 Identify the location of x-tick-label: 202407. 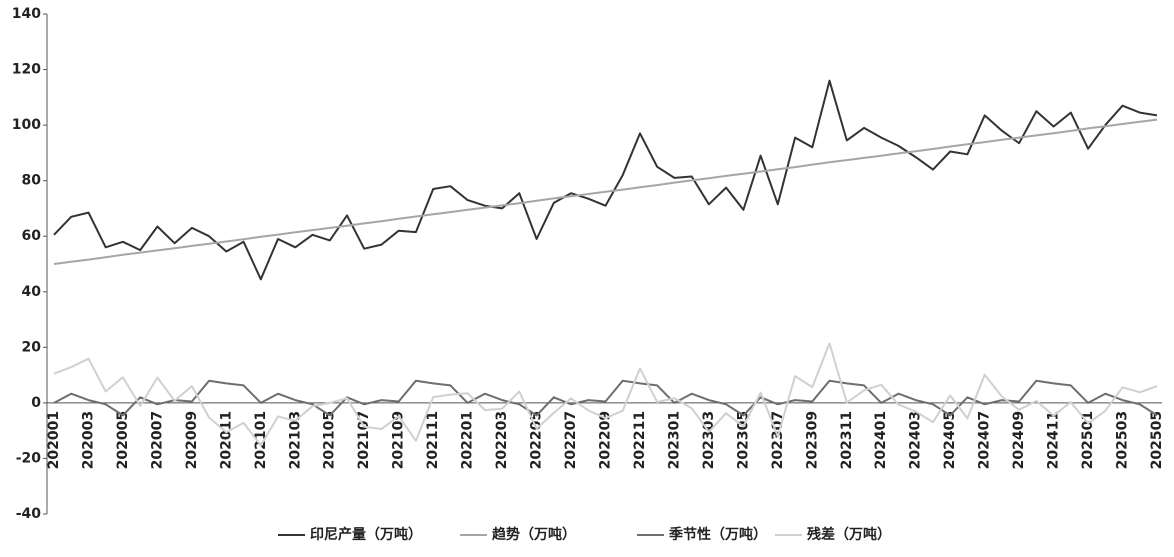
(985, 440).